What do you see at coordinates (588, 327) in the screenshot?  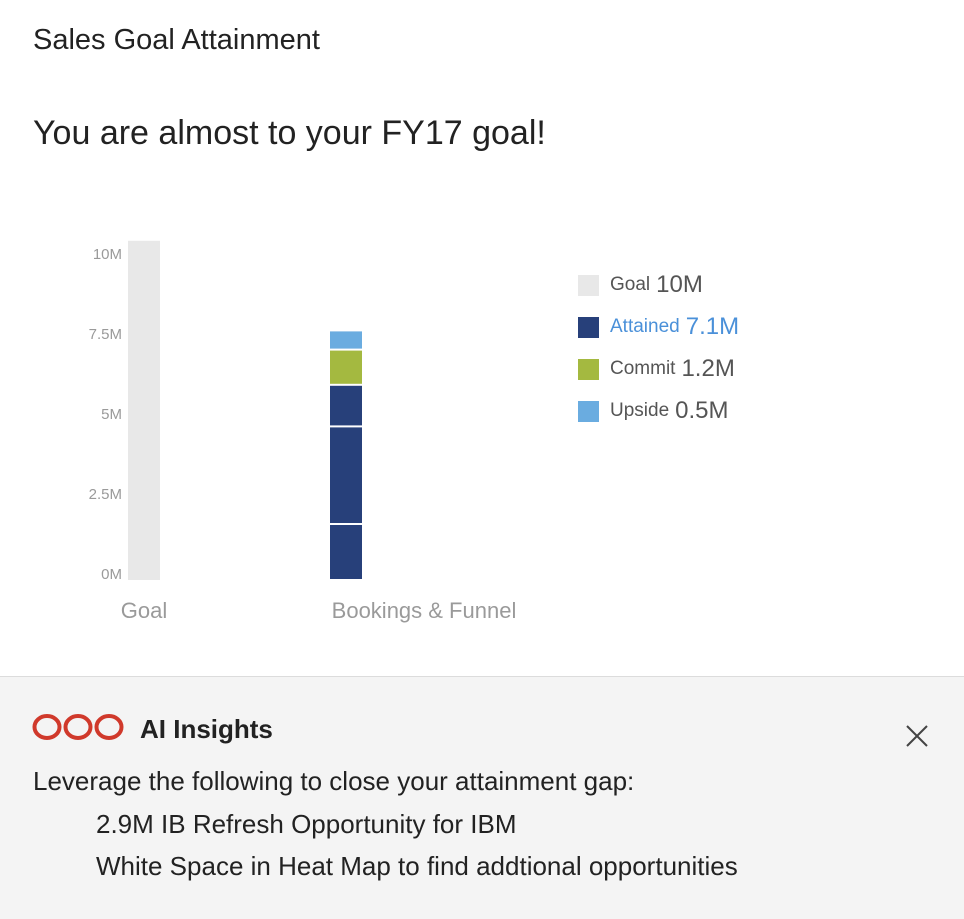 I see `legend-swatch-attained` at bounding box center [588, 327].